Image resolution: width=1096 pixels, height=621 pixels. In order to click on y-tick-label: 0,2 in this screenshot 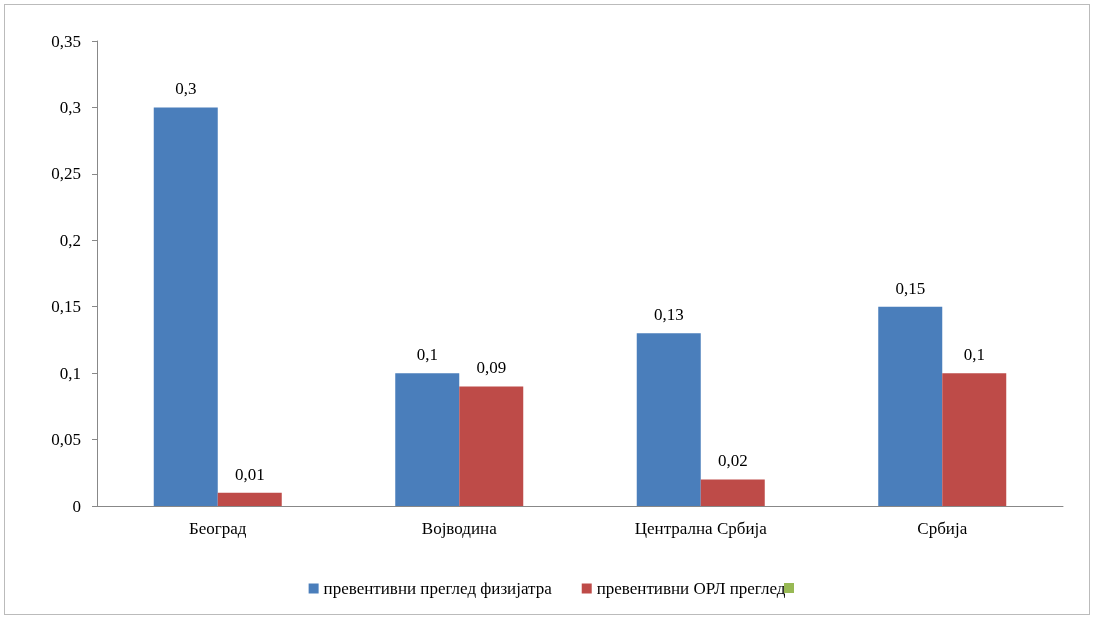, I will do `click(70, 240)`.